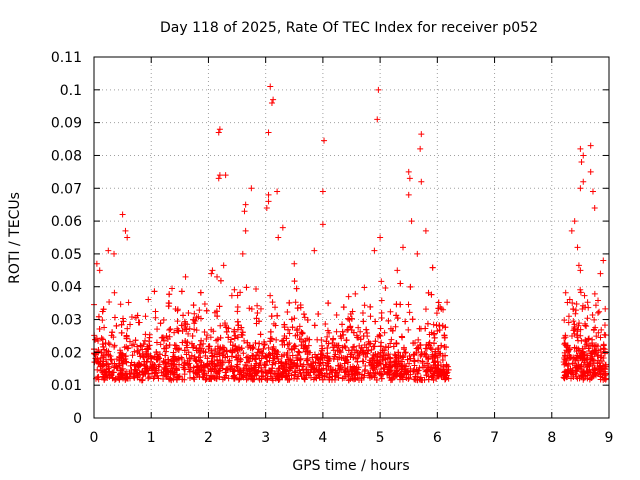 The width and height of the screenshot is (640, 480). I want to click on x-tick-label: 2, so click(208, 438).